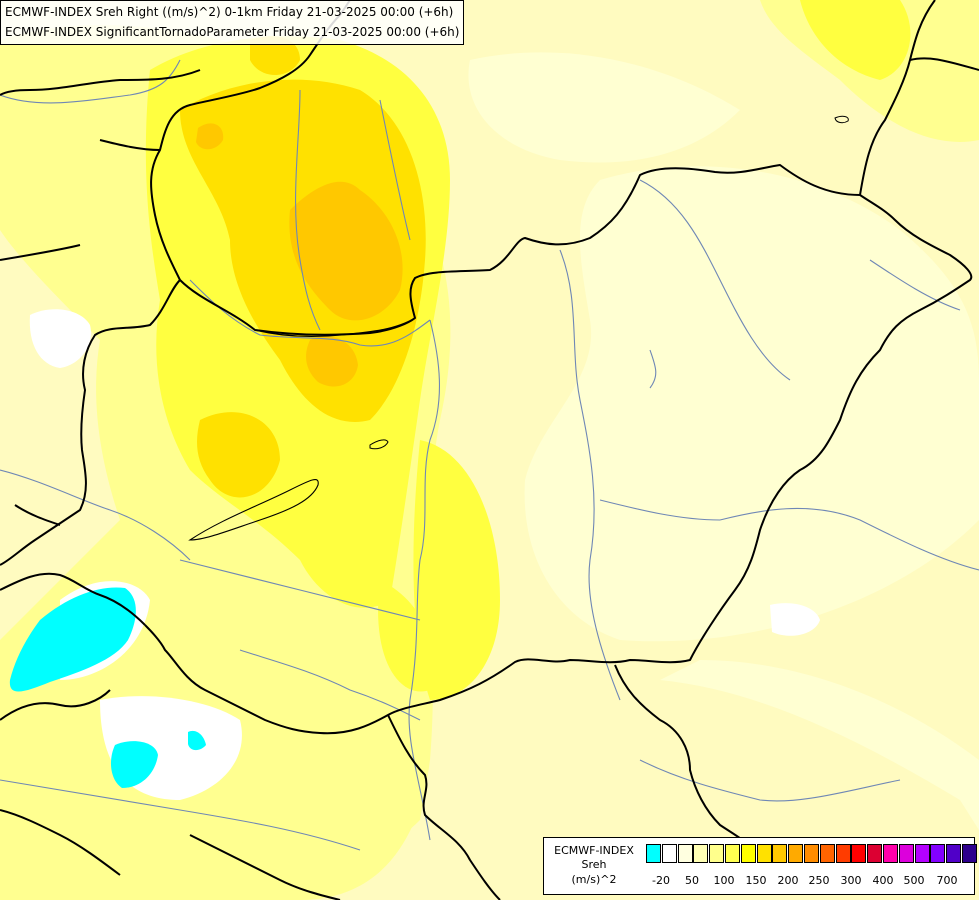 The height and width of the screenshot is (900, 979). Describe the element at coordinates (594, 879) in the screenshot. I see `legend-title-3: (m/s)^2` at that location.